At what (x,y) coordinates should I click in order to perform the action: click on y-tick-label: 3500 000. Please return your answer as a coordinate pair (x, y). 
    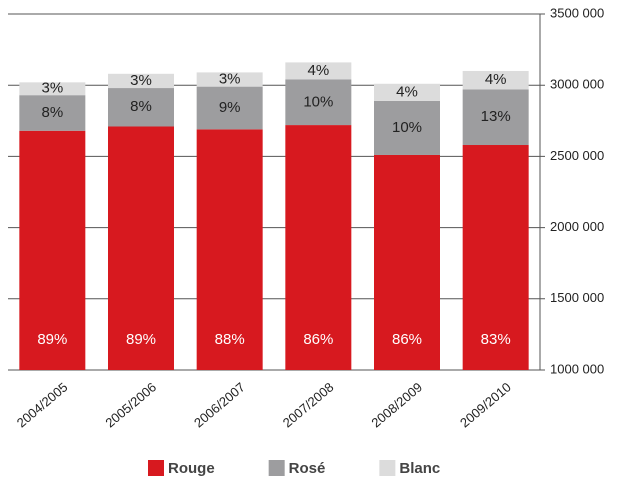
    Looking at the image, I should click on (577, 12).